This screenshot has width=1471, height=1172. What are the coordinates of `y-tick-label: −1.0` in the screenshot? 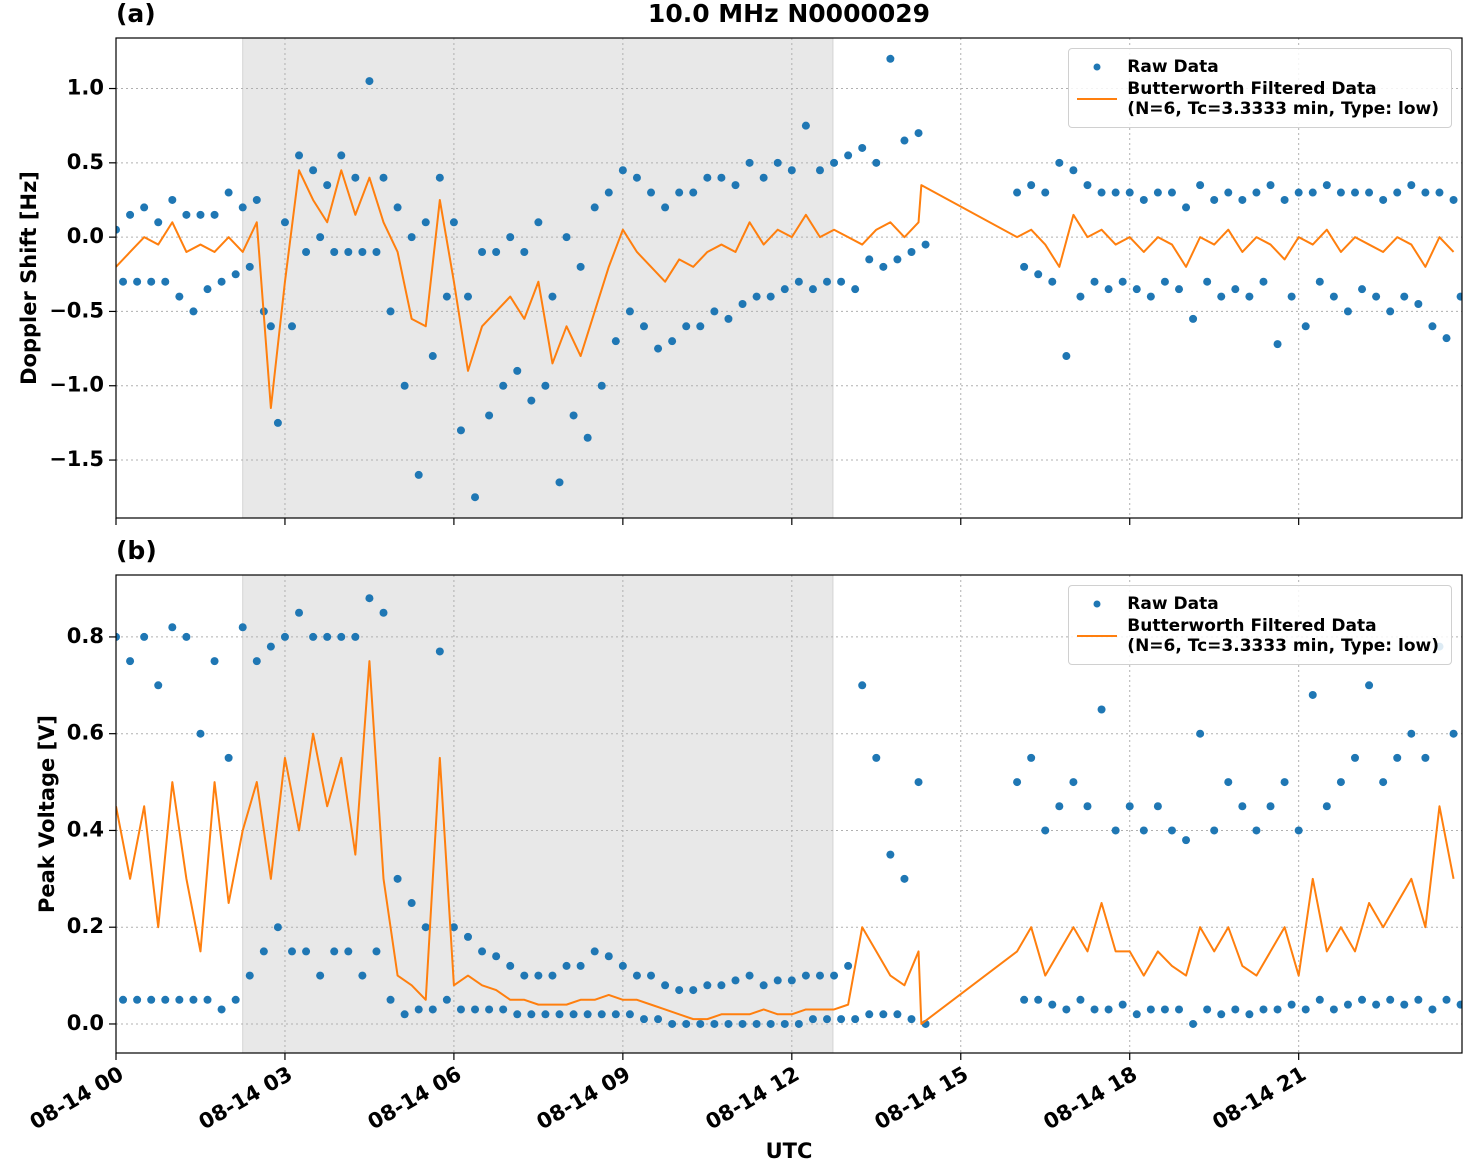 It's located at (76, 385).